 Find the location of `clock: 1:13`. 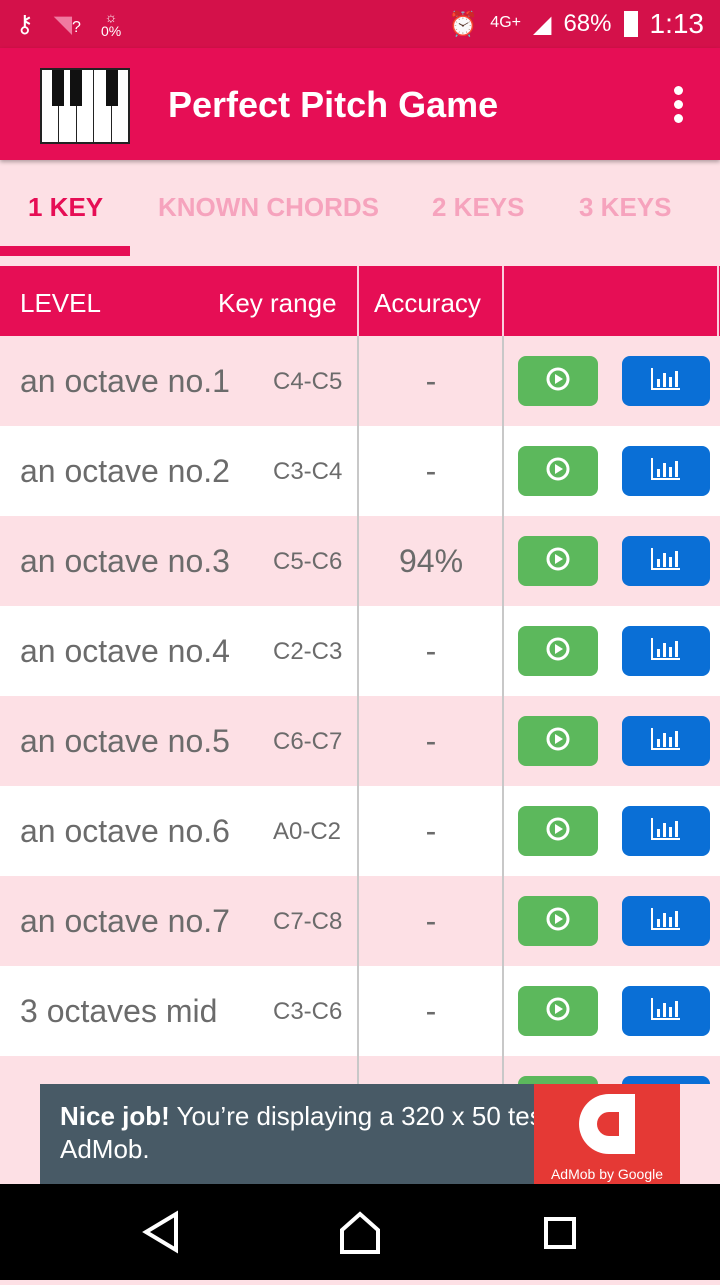

clock: 1:13 is located at coordinates (677, 23).